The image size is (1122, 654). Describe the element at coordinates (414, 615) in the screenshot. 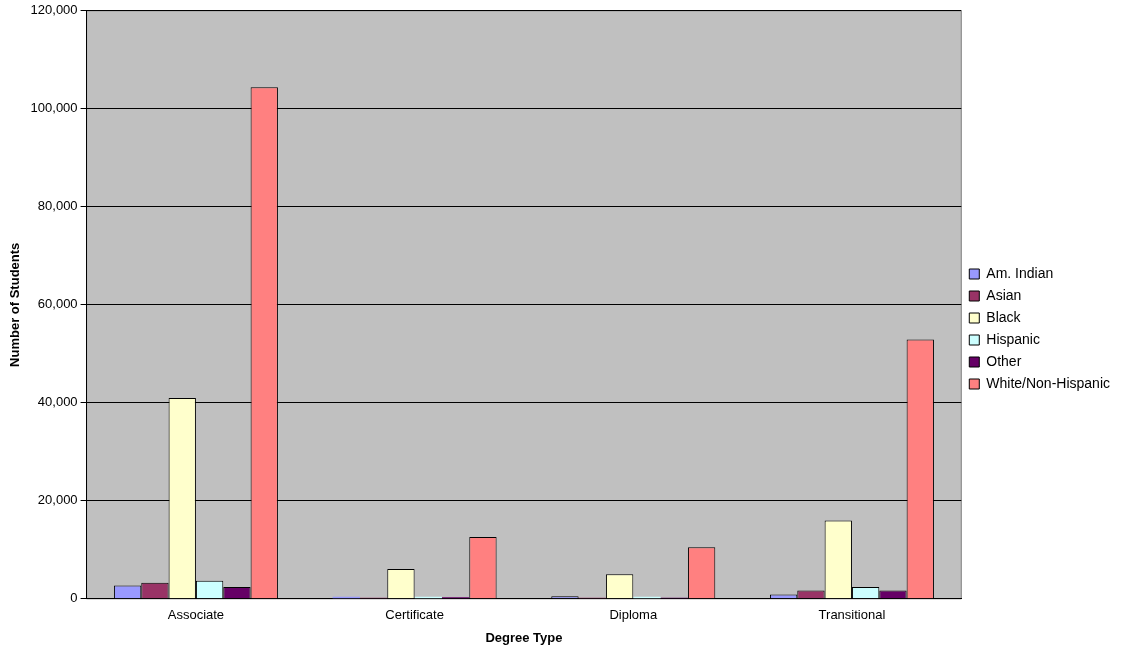

I see `x-tick-label: Certificate` at that location.